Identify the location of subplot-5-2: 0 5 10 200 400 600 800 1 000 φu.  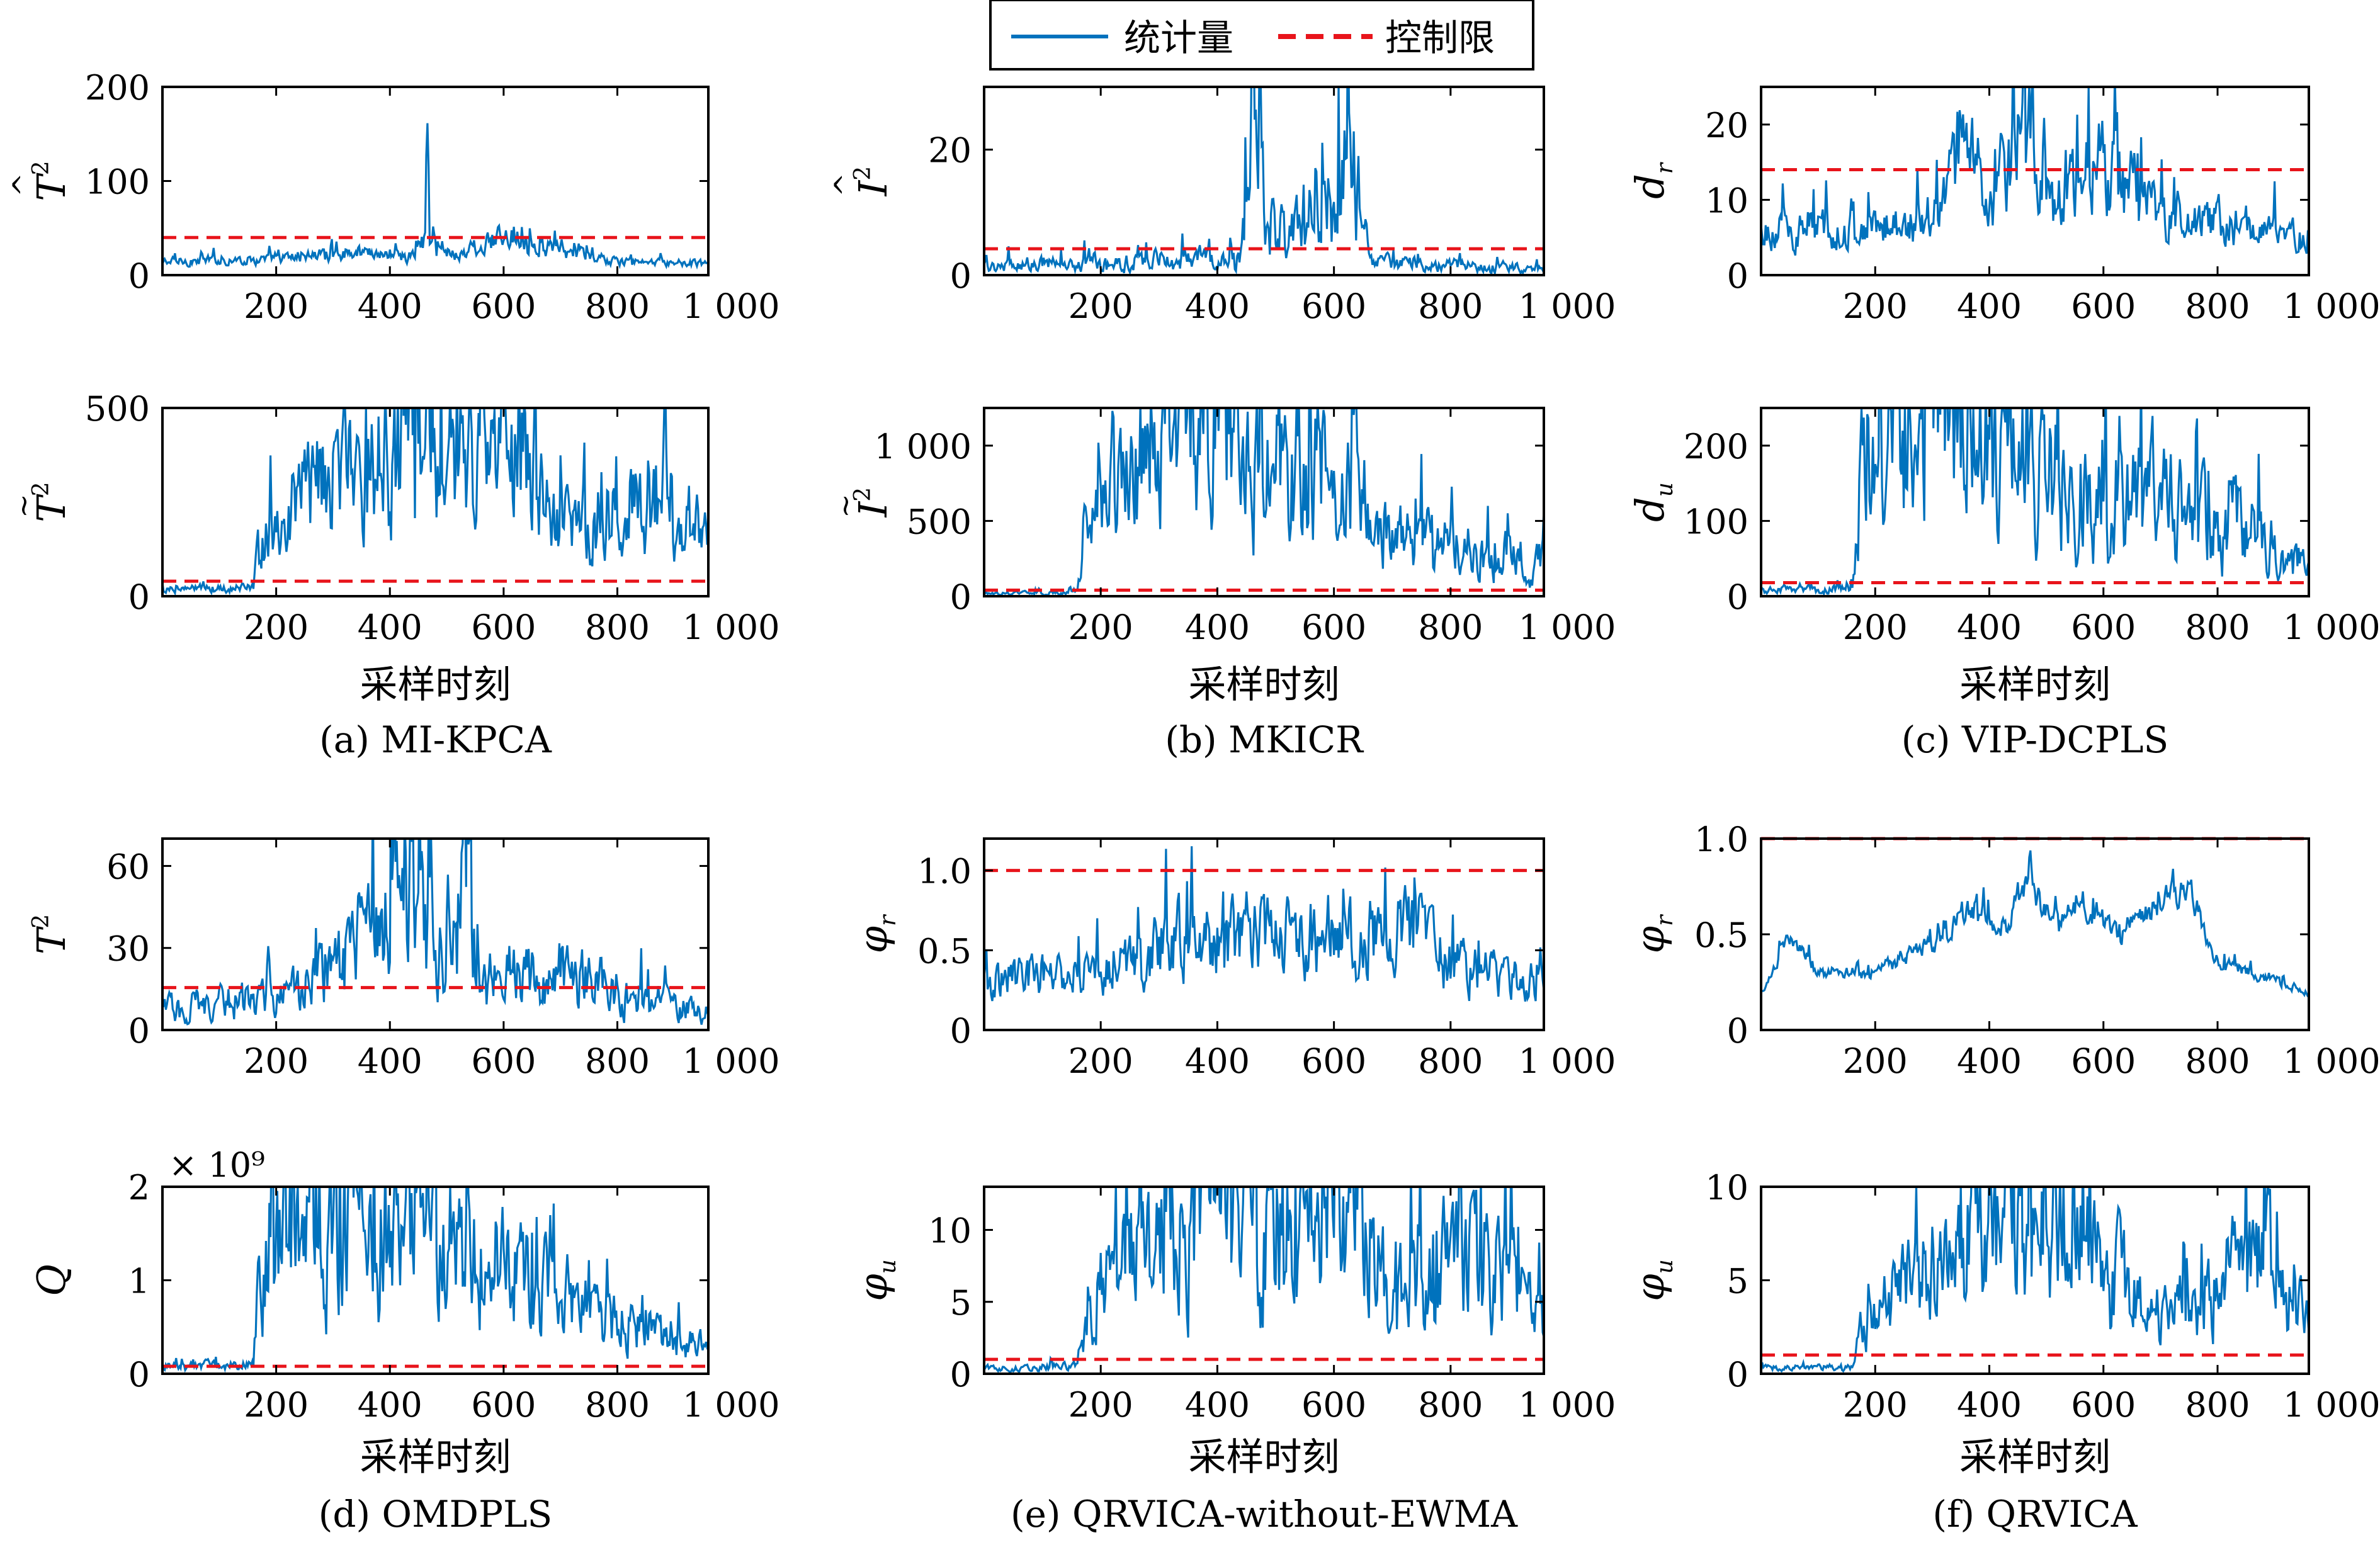
(1233, 1305).